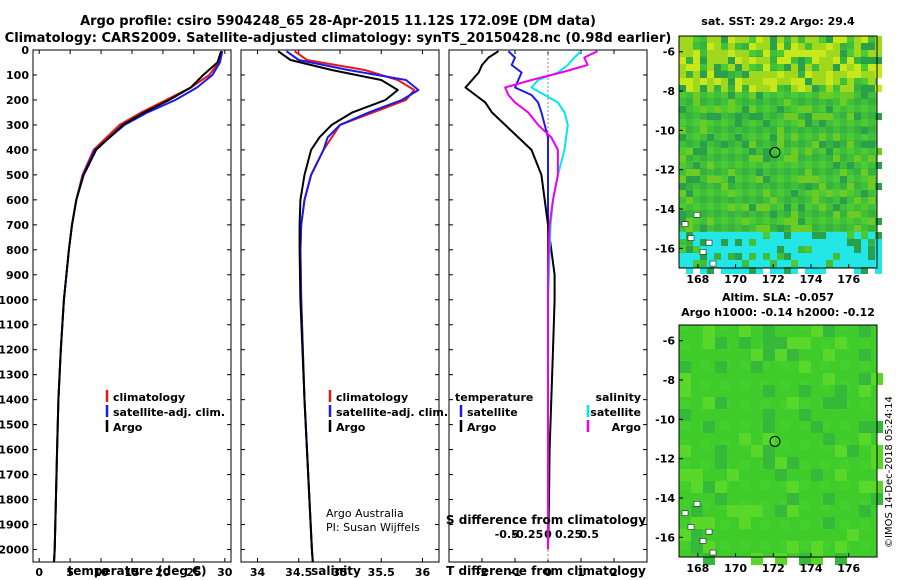 The width and height of the screenshot is (900, 580). What do you see at coordinates (735, 279) in the screenshot?
I see `map-x-tick-label: 170` at bounding box center [735, 279].